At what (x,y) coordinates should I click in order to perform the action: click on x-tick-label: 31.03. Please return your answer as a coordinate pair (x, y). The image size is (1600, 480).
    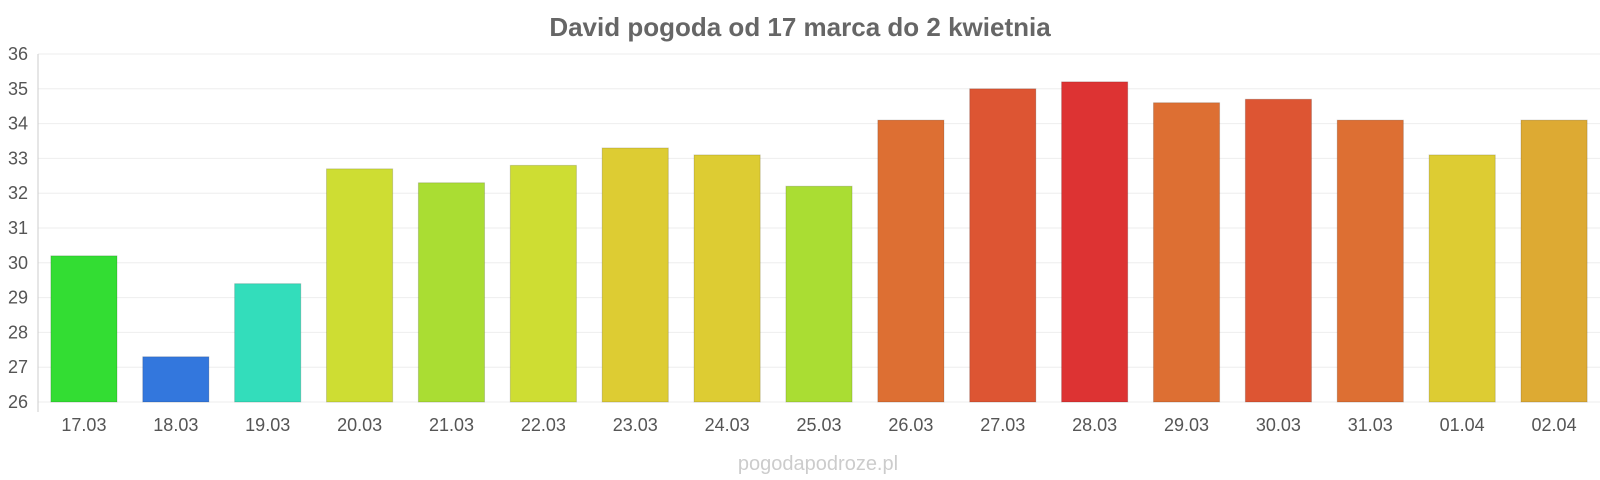
    Looking at the image, I should click on (1370, 425).